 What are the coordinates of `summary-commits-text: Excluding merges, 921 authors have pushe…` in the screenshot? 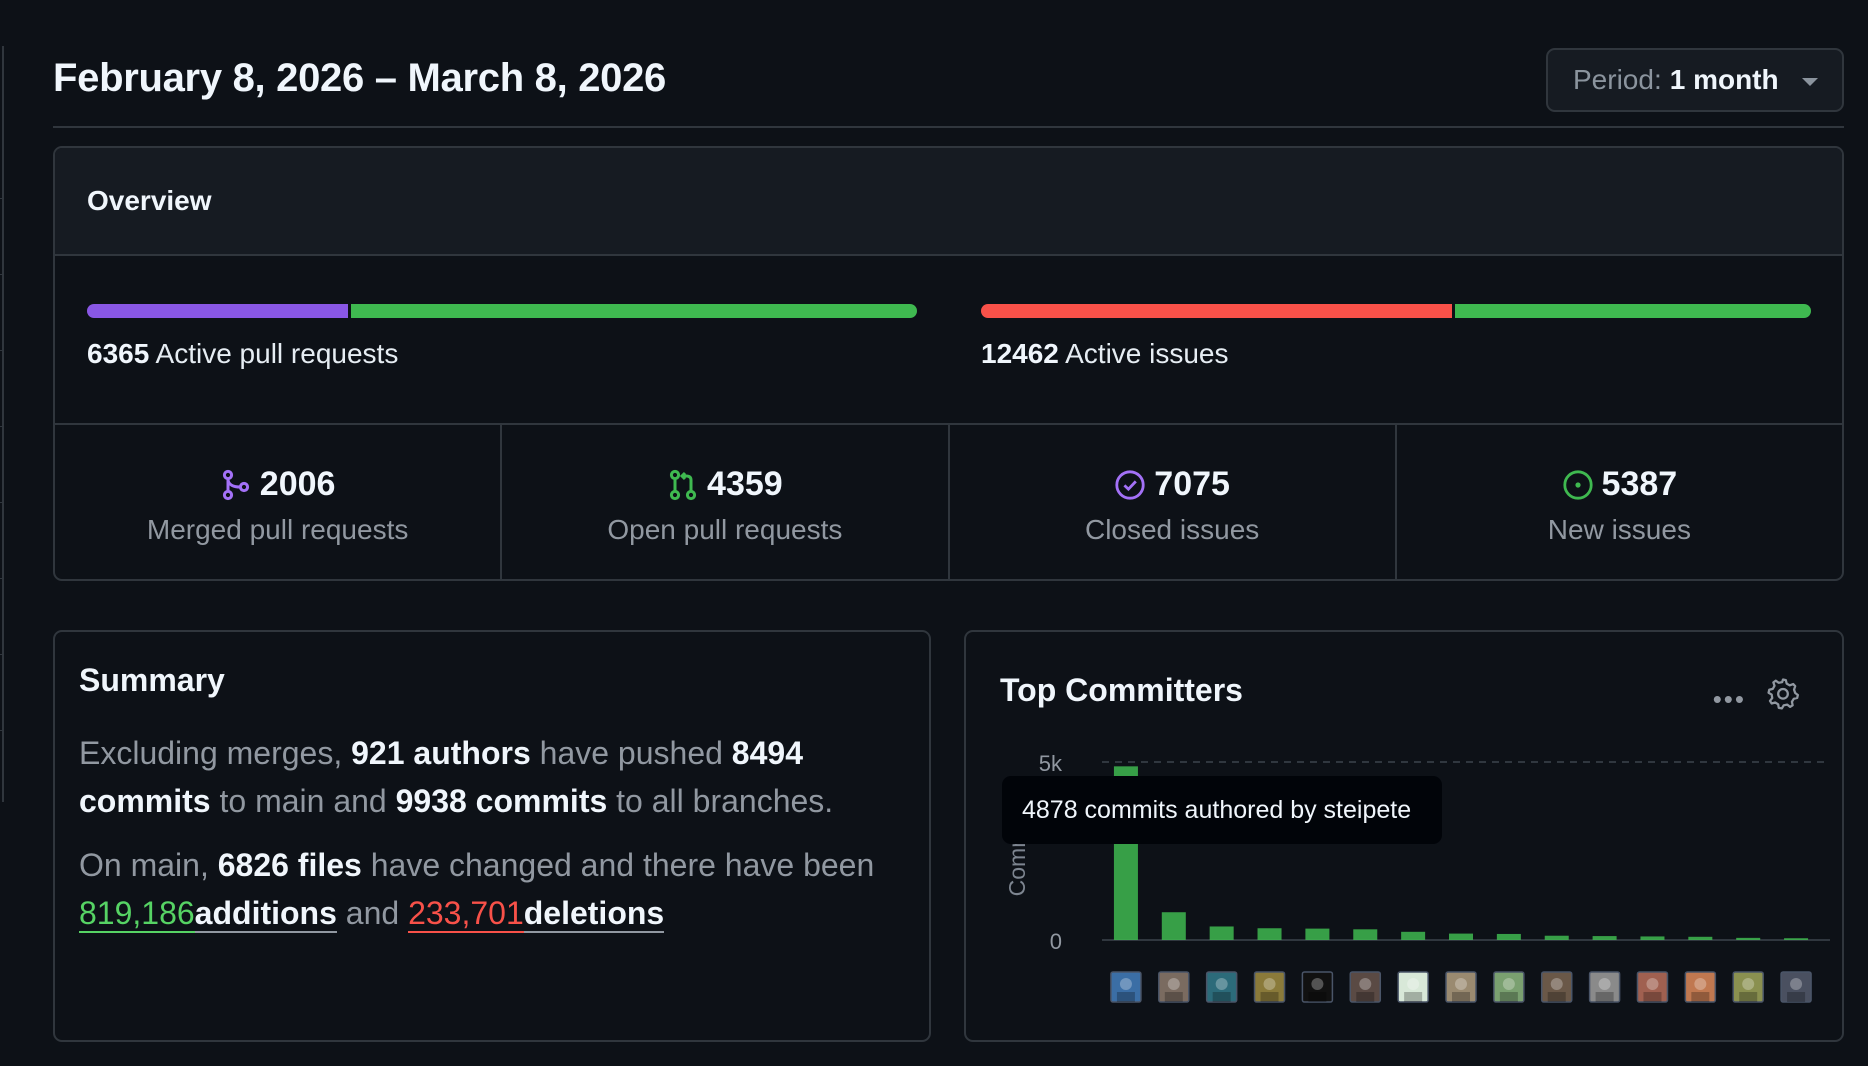 It's located at (492, 777).